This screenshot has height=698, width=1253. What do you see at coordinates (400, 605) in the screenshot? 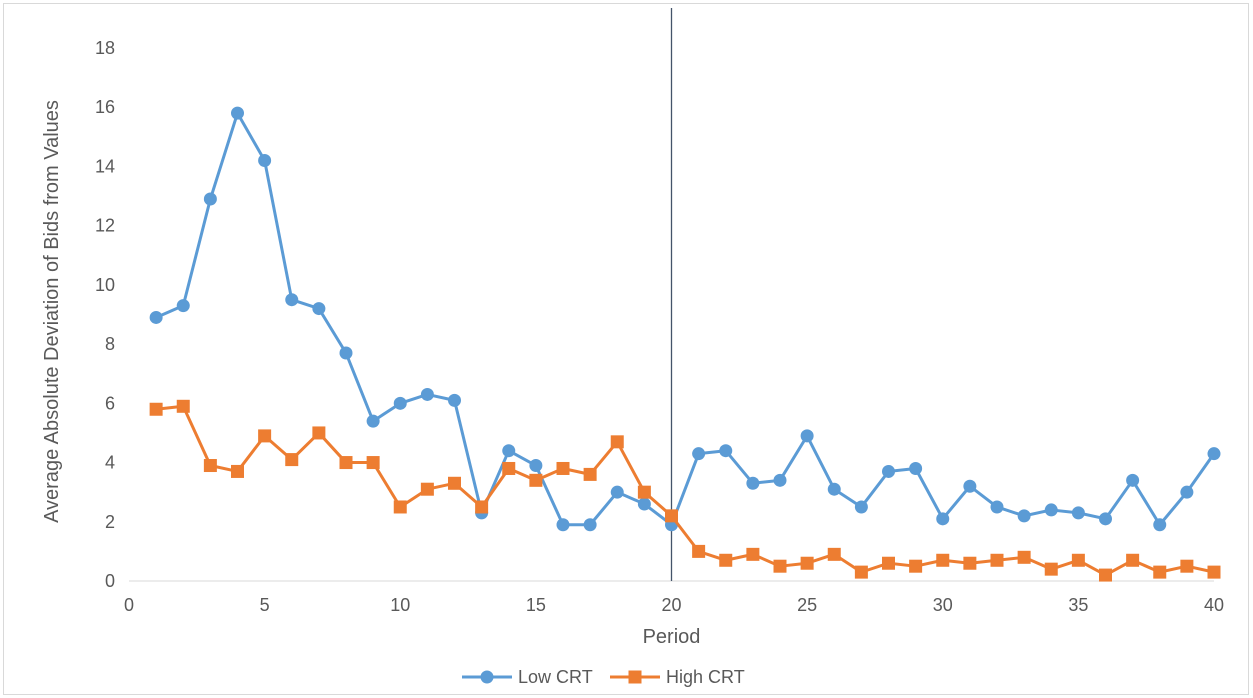
I see `x-tick-label: 10` at bounding box center [400, 605].